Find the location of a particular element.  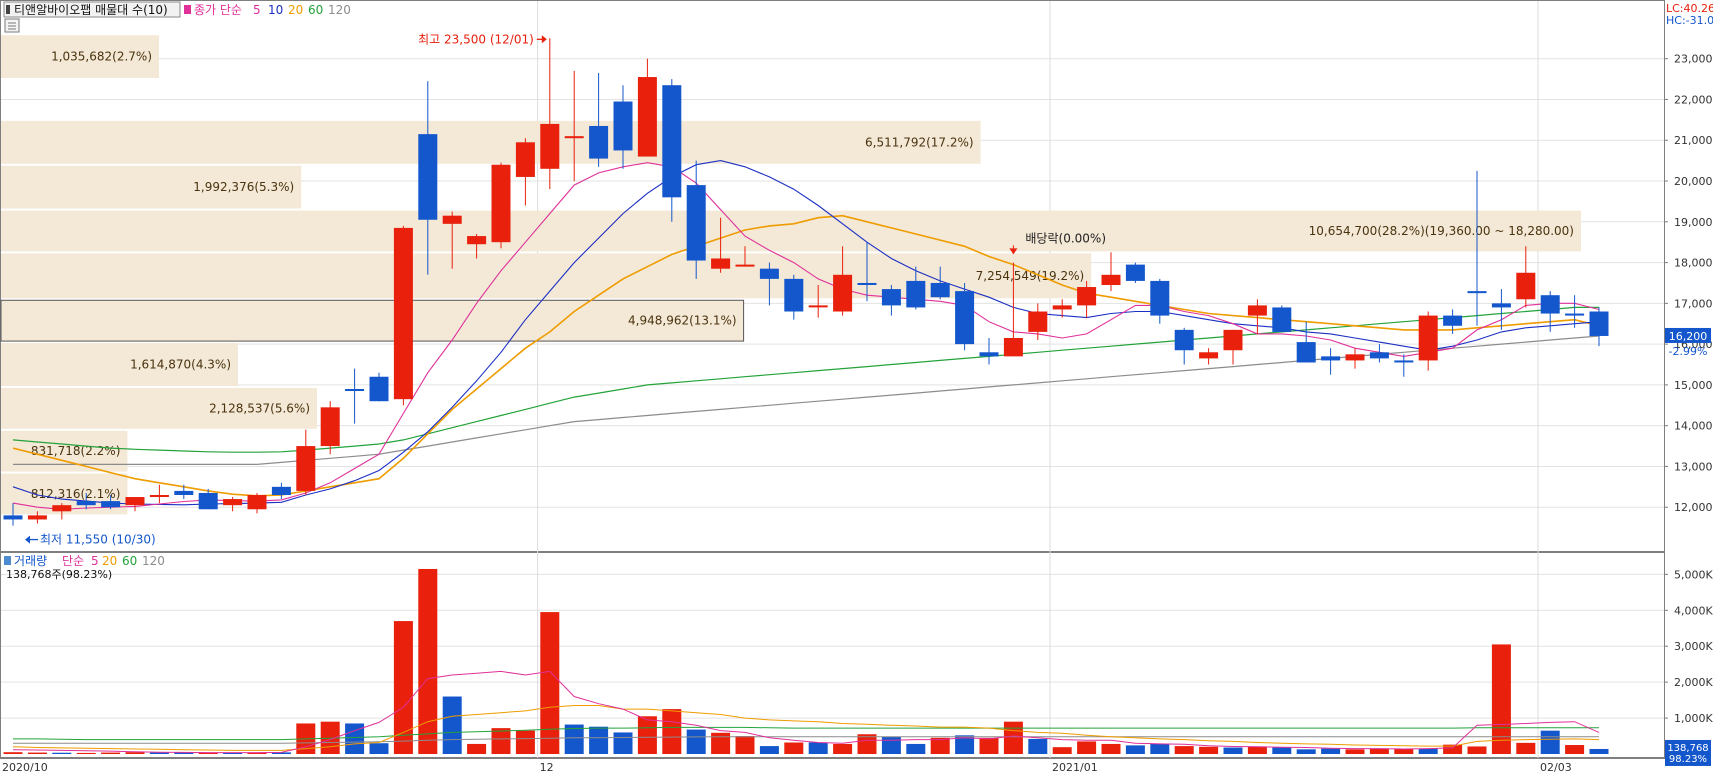

low-arrow-head is located at coordinates (27, 539).